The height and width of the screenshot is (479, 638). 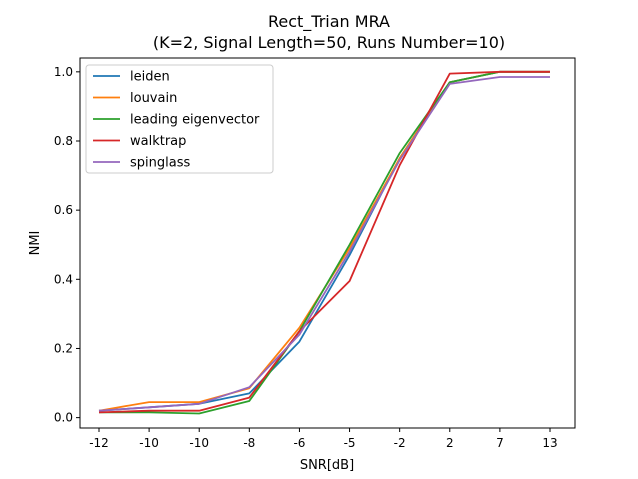 I want to click on legend-label: leiden, so click(x=150, y=77).